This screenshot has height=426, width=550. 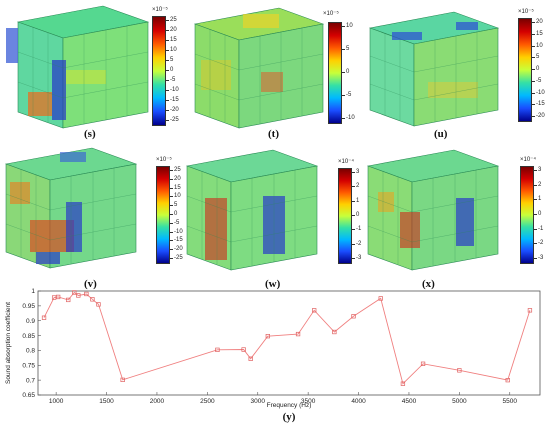 I want to click on panel-label-t: (t), so click(x=273, y=134).